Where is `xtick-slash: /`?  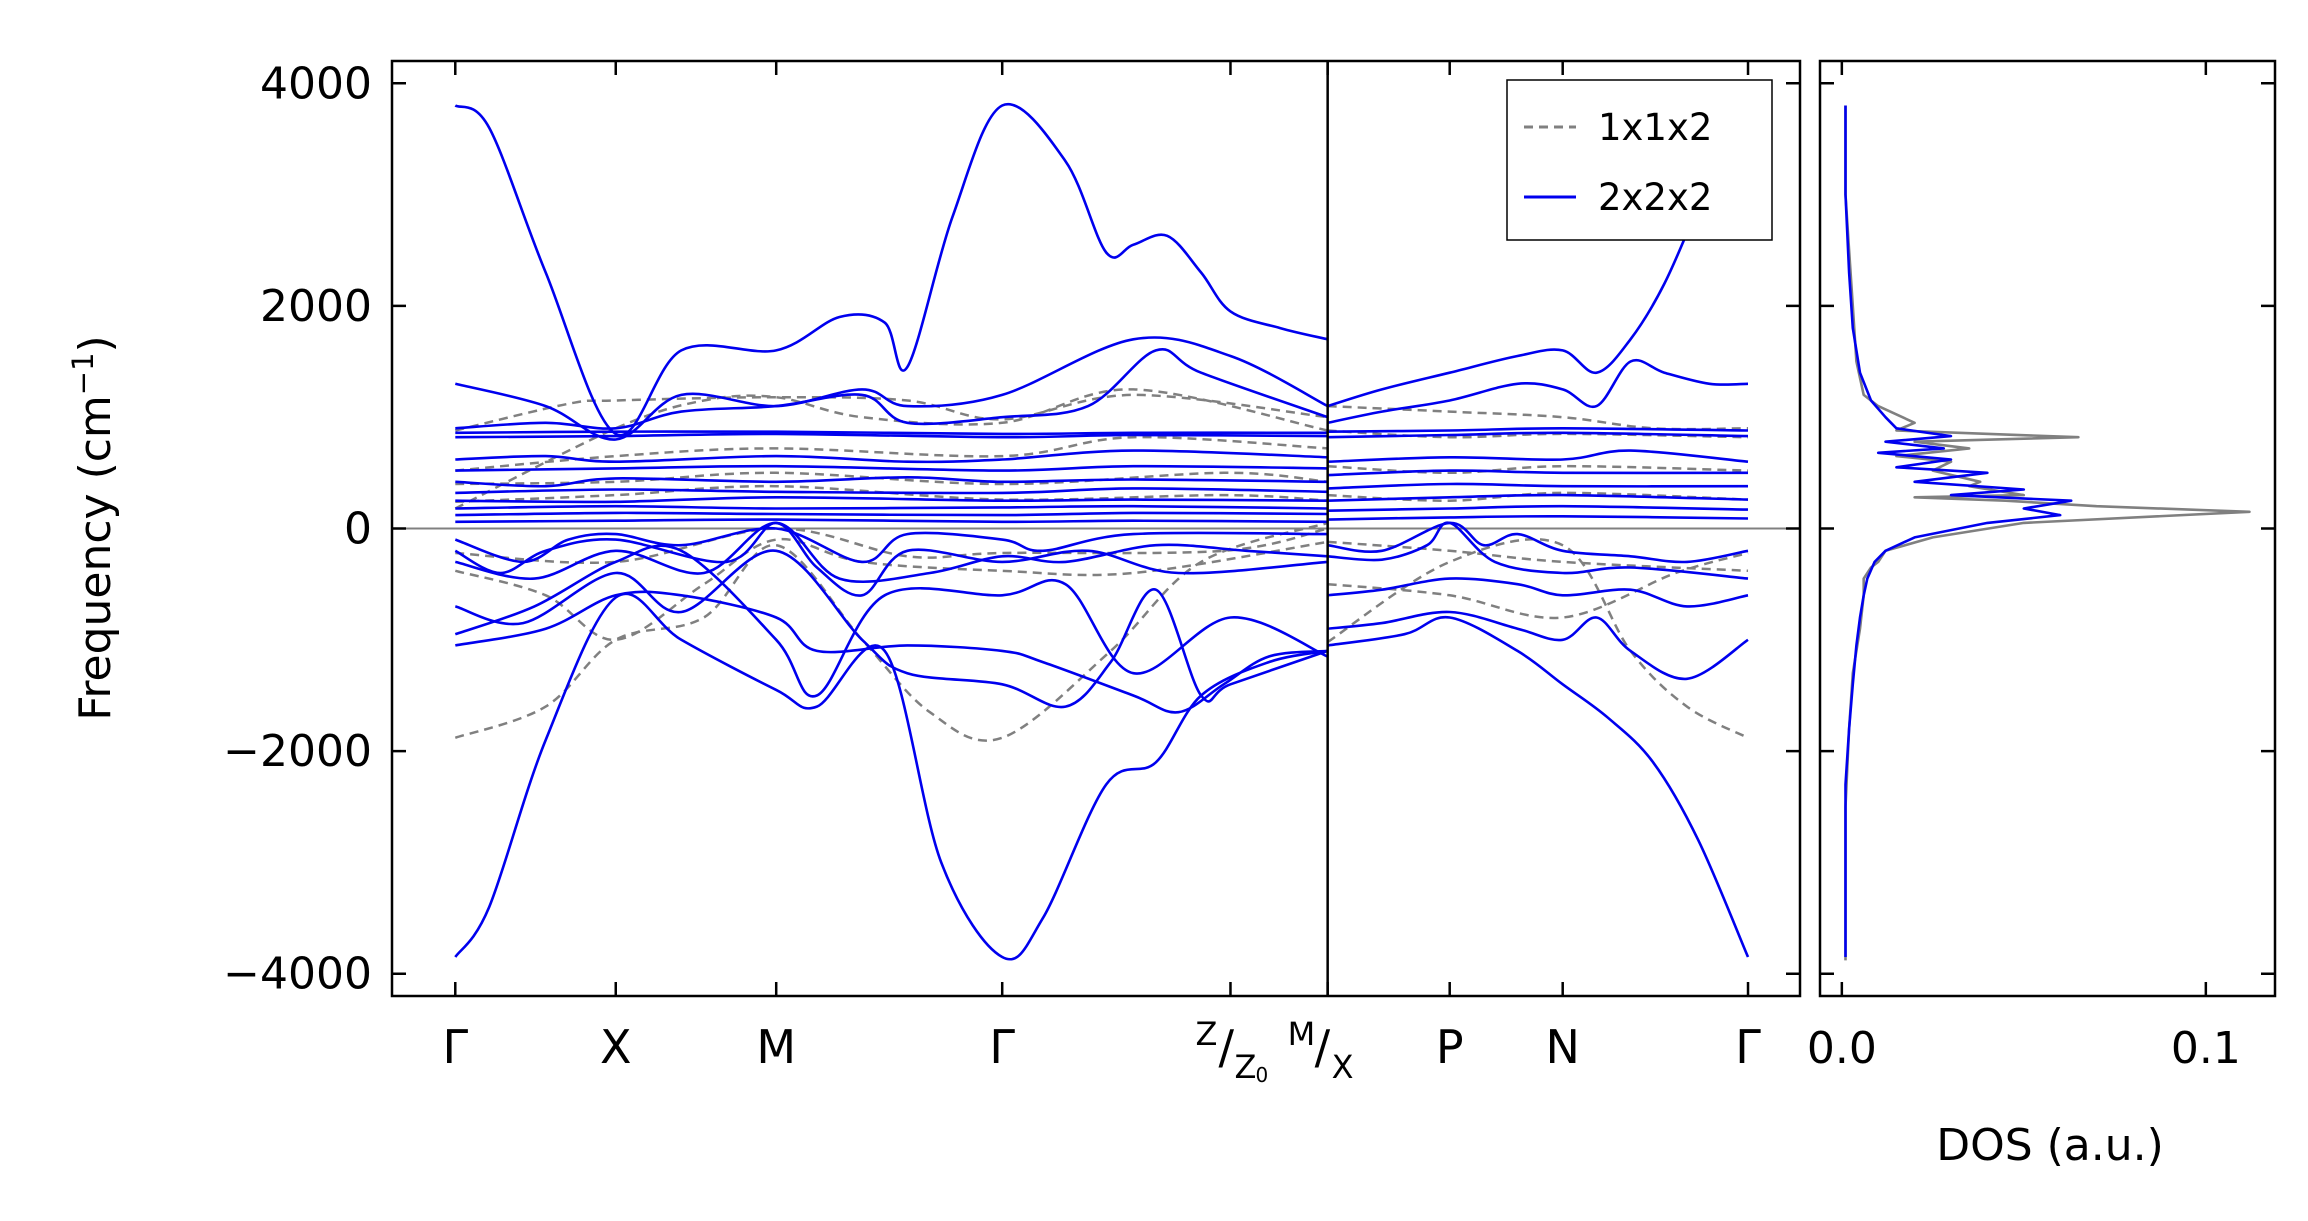
xtick-slash: / is located at coordinates (1226, 1047).